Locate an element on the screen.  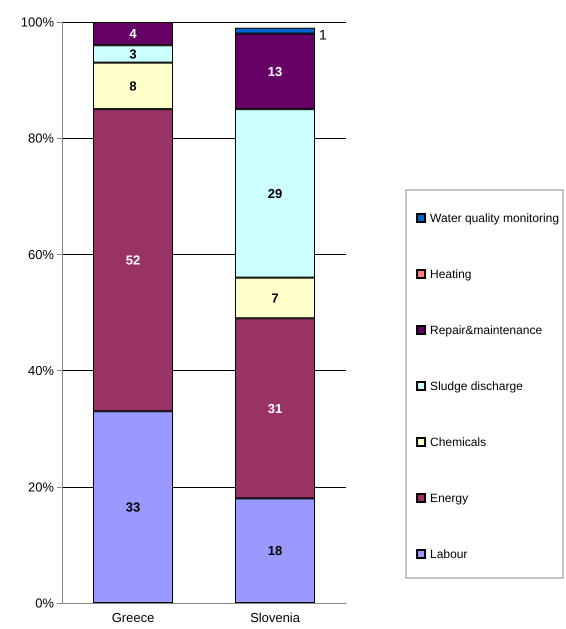
data-label: 52 is located at coordinates (133, 260).